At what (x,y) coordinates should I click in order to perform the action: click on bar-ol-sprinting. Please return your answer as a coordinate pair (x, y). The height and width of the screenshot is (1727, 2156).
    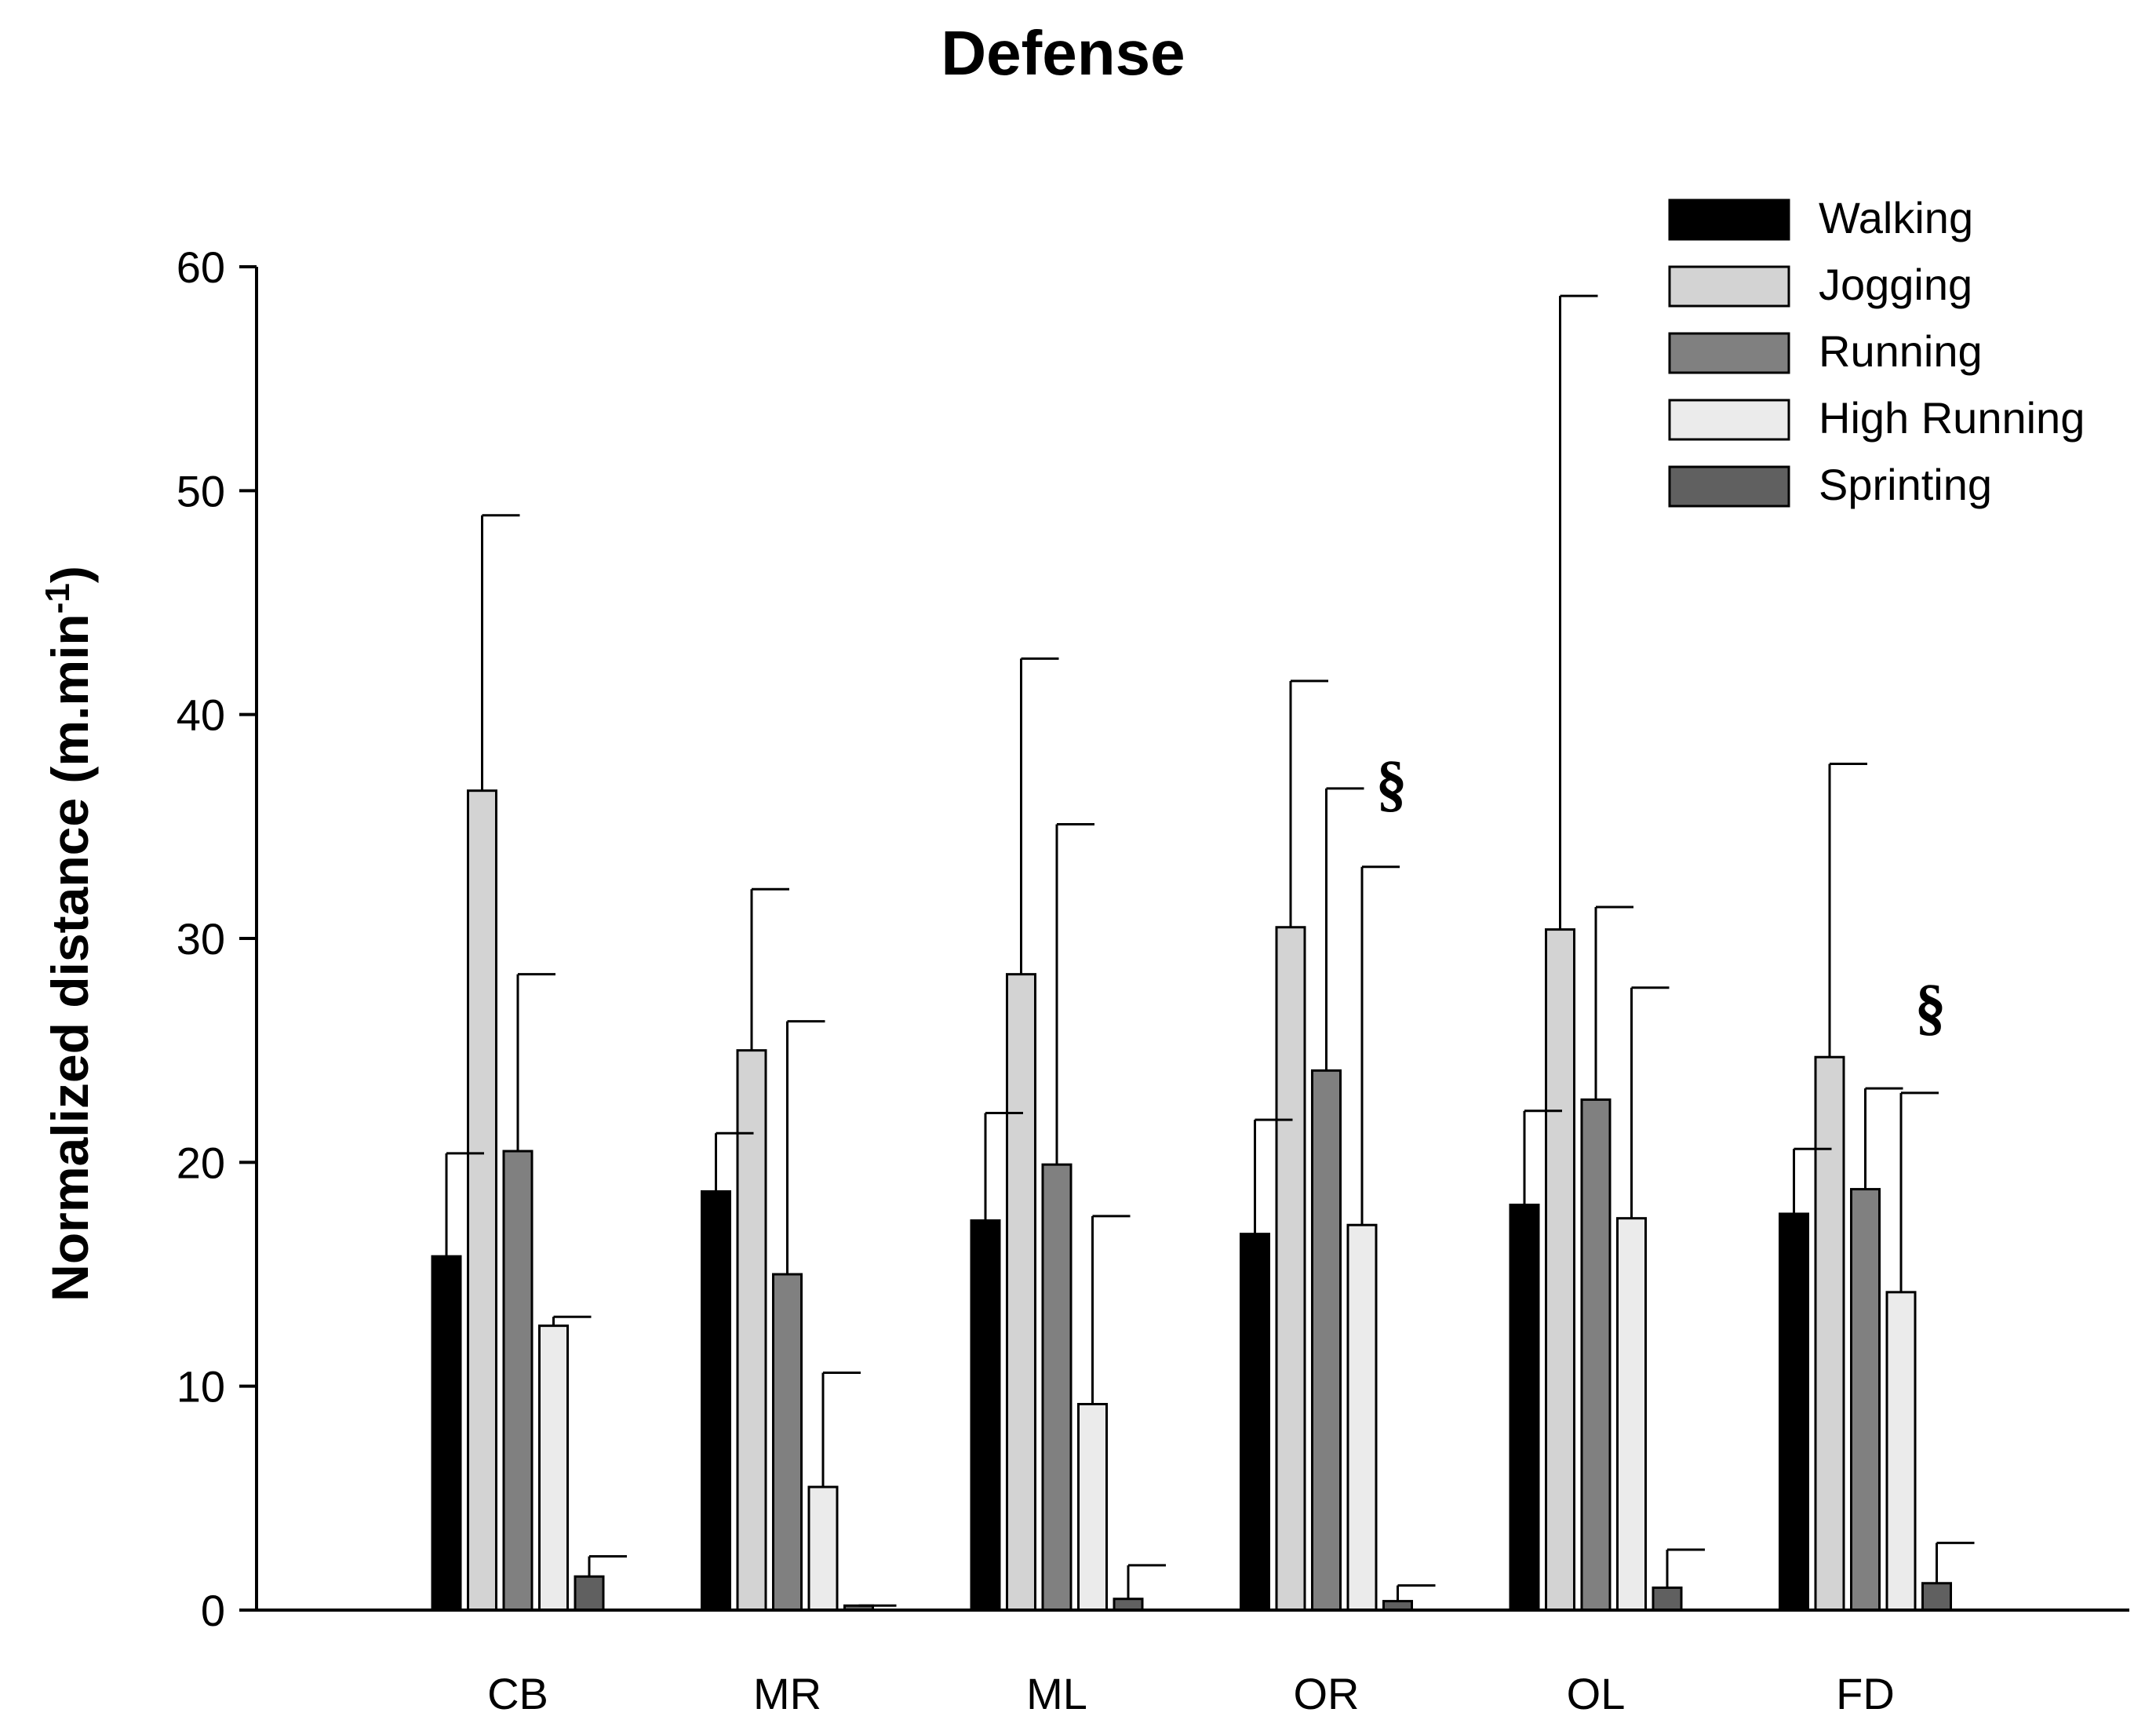
    Looking at the image, I should click on (1667, 1599).